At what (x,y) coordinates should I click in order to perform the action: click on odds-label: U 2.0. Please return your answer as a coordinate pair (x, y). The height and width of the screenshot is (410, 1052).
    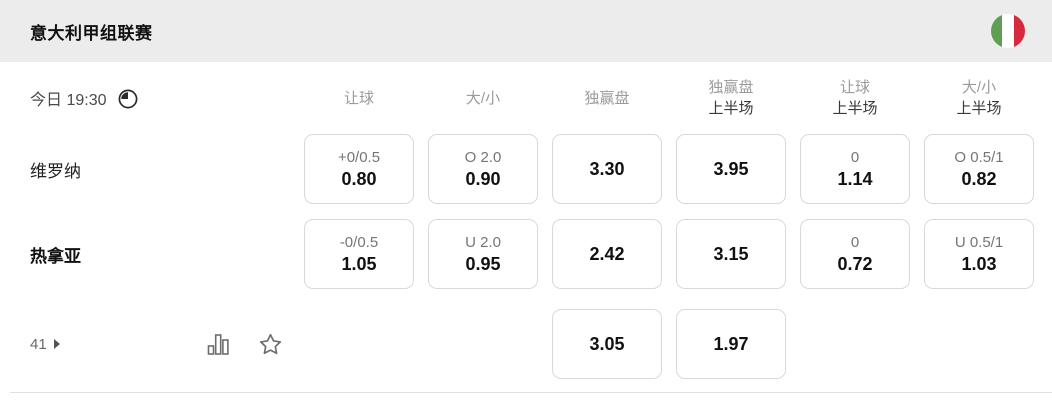
    Looking at the image, I should click on (483, 242).